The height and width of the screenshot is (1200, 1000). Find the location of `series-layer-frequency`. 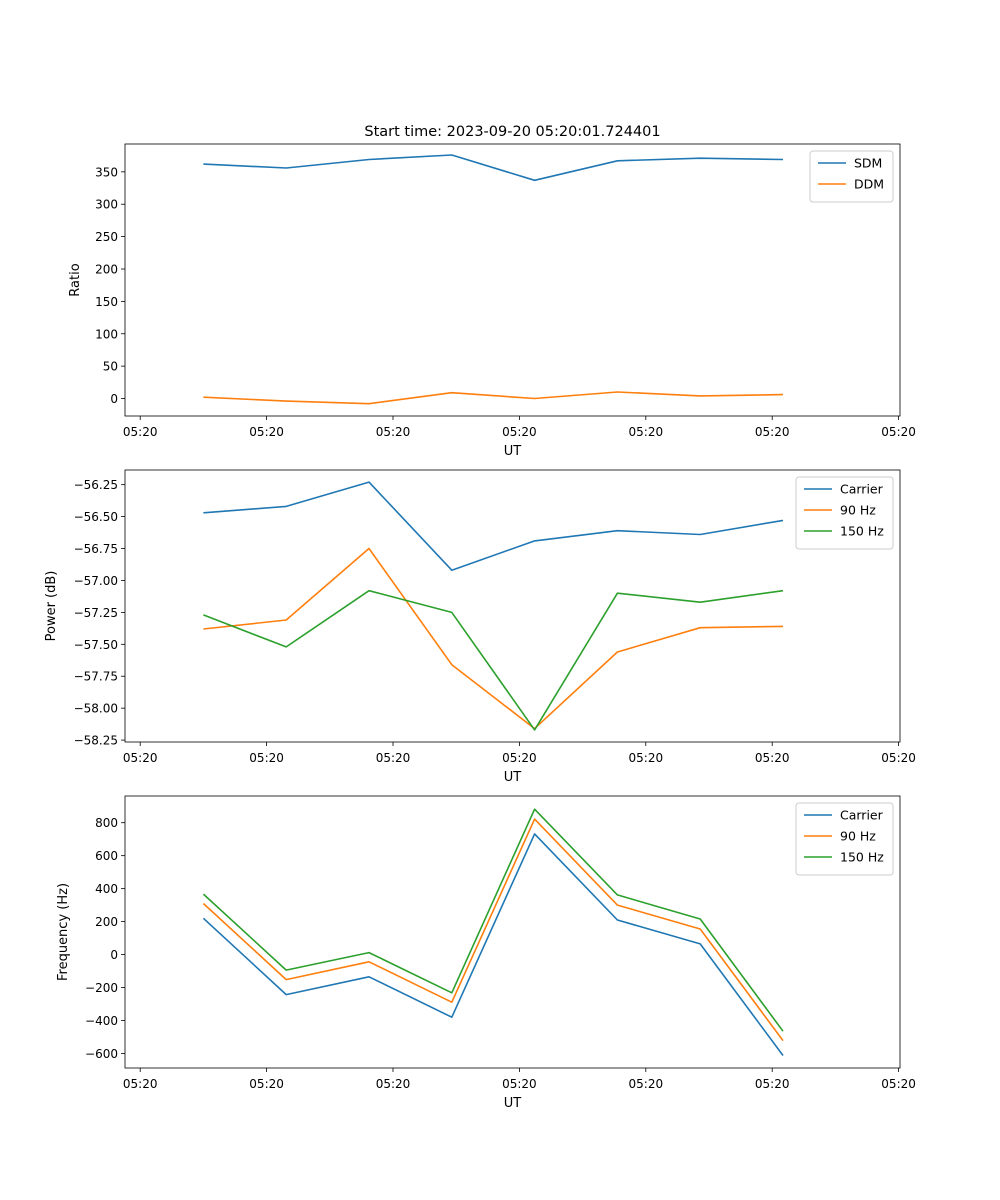

series-layer-frequency is located at coordinates (493, 932).